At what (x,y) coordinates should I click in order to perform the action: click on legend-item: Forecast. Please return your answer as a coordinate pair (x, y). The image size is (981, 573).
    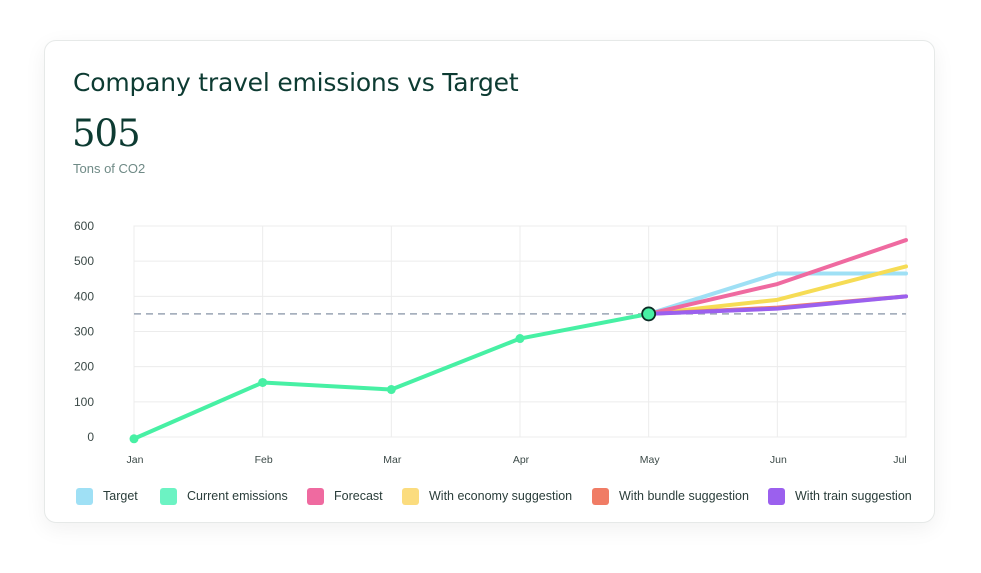
    Looking at the image, I should click on (345, 496).